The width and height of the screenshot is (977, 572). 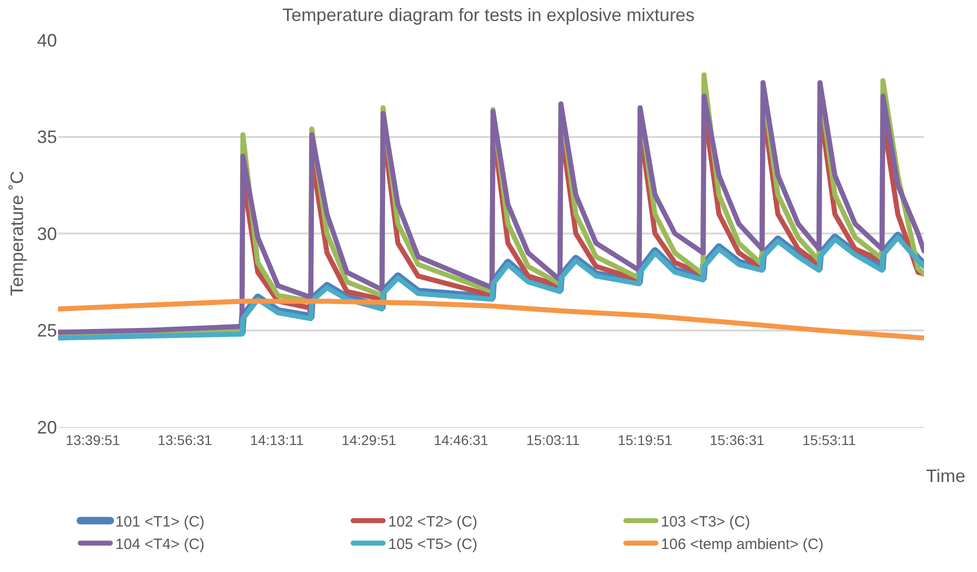 I want to click on x-tick-label: 15:03:11, so click(x=553, y=440).